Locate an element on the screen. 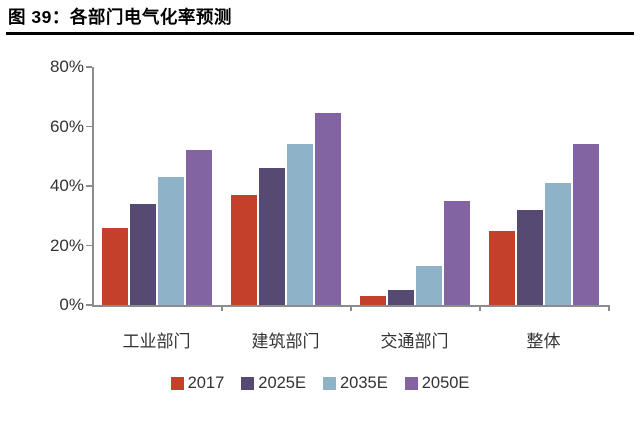 This screenshot has width=640, height=429. legend-label: 2050E is located at coordinates (445, 383).